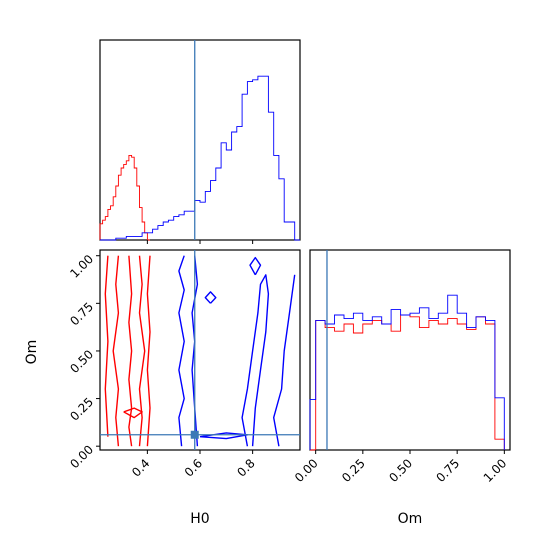 Image resolution: width=550 pixels, height=554 pixels. What do you see at coordinates (81, 266) in the screenshot?
I see `joint-y-tick-label: 1.00` at bounding box center [81, 266].